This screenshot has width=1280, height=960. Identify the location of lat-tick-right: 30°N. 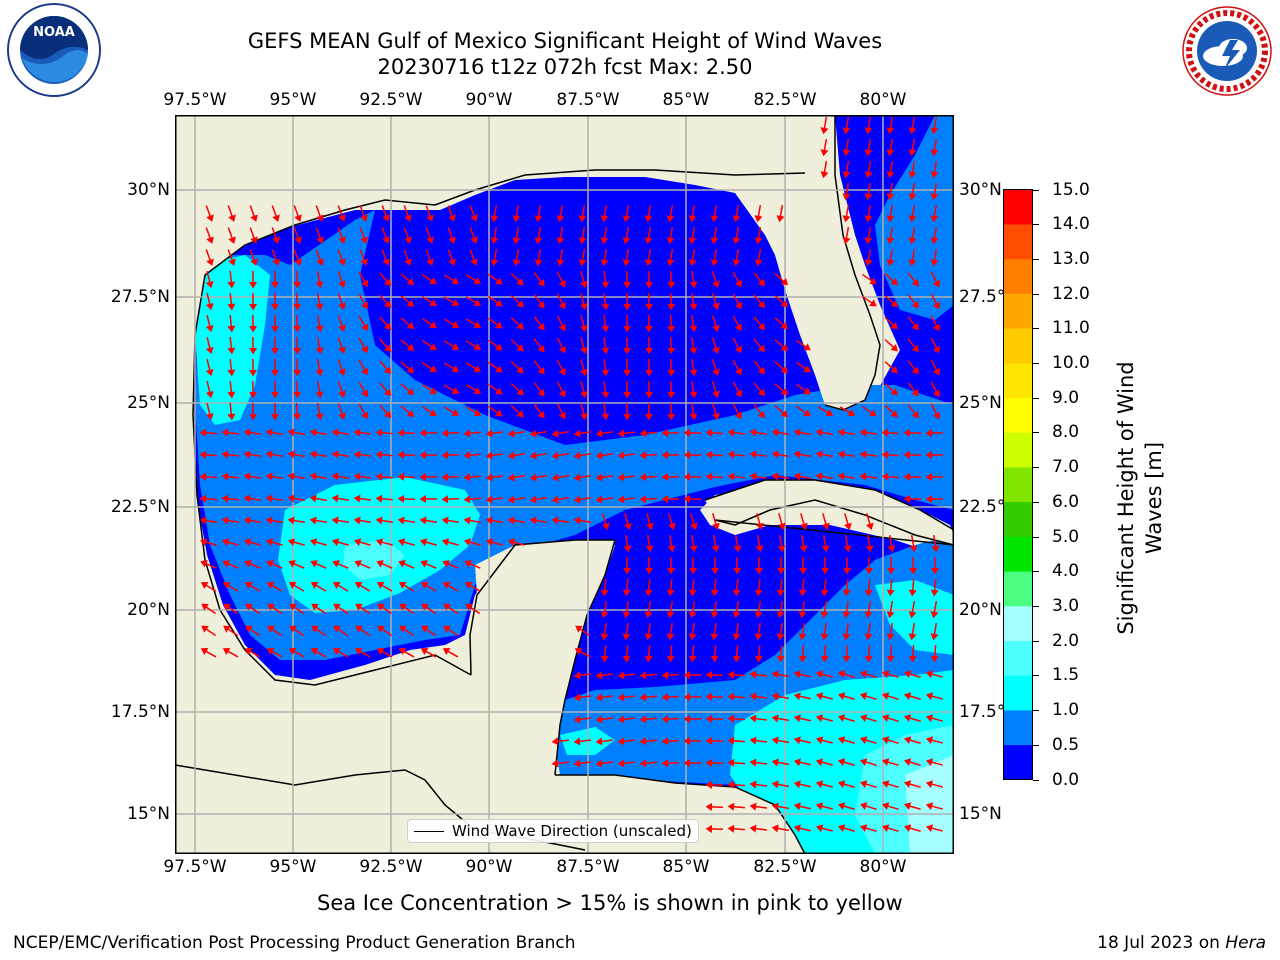
(980, 190).